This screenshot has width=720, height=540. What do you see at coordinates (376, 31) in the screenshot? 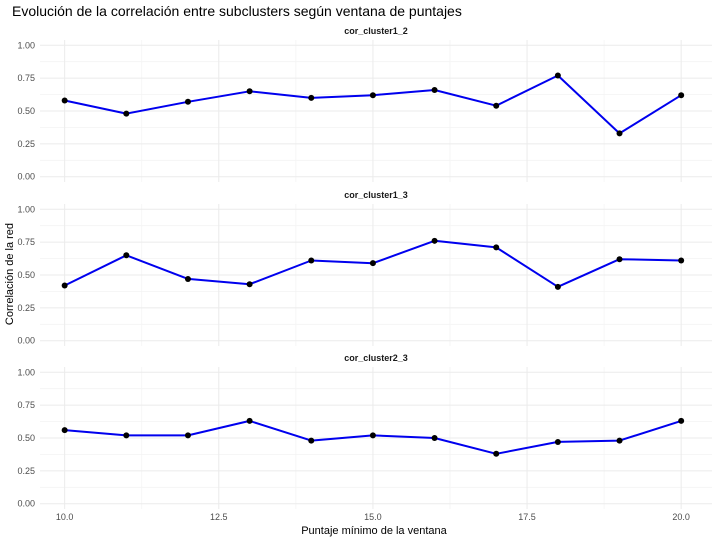
I see `panel-strip-label: cor_cluster1_2` at bounding box center [376, 31].